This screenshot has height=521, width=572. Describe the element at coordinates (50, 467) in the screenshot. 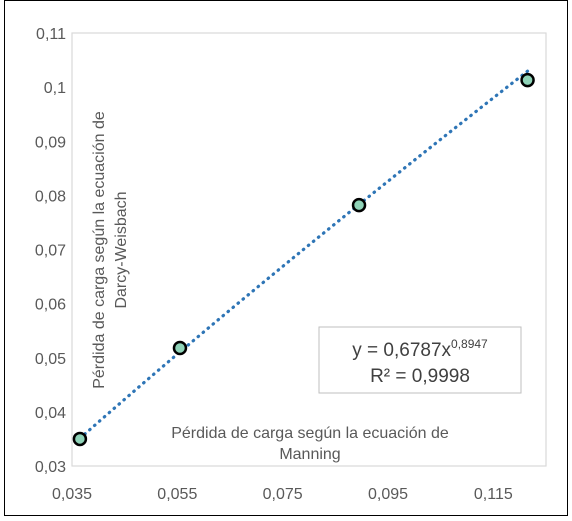

I see `y-tick-label: 0,03` at that location.